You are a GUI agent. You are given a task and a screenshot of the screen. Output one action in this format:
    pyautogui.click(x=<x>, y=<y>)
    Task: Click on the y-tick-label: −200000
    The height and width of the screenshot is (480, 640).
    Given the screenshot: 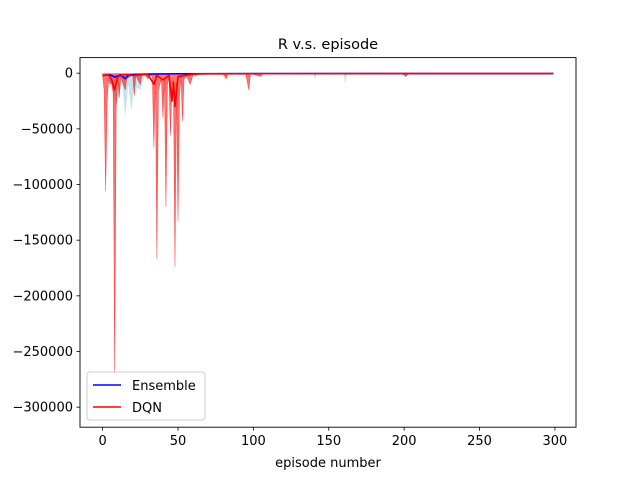 What is the action you would take?
    pyautogui.click(x=42, y=296)
    